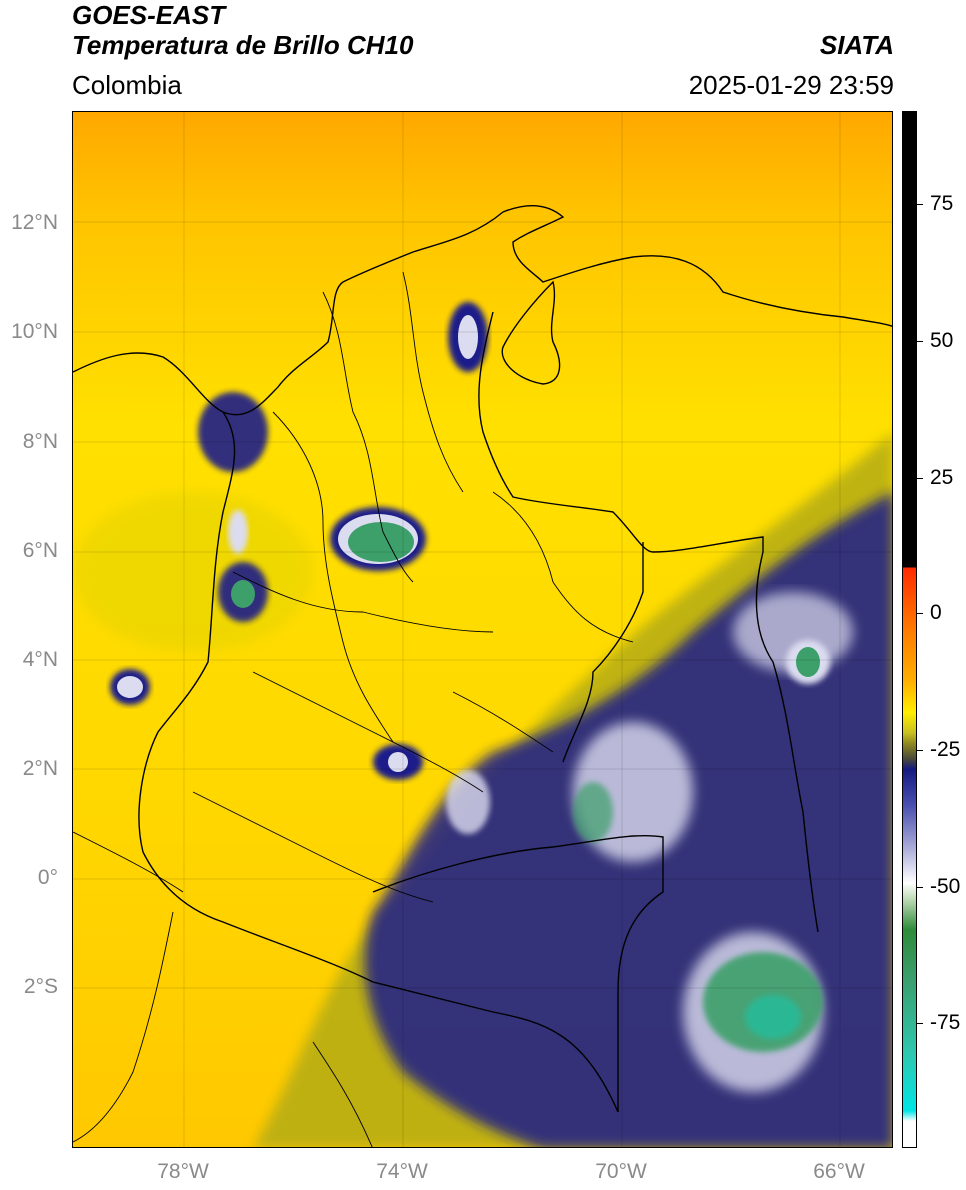 Image resolution: width=966 pixels, height=1190 pixels. I want to click on lon-label: 70°W, so click(621, 1171).